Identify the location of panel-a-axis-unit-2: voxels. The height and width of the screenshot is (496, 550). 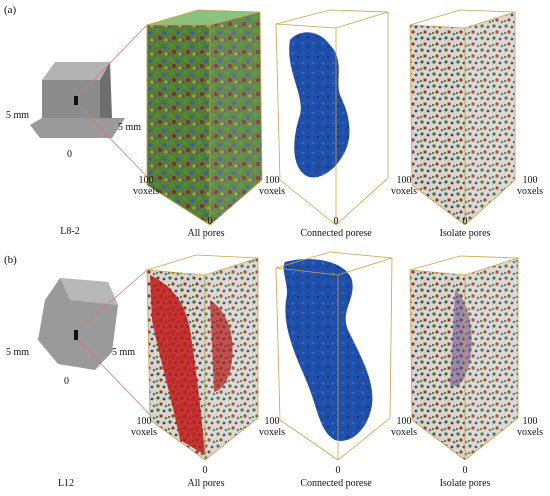
(272, 191).